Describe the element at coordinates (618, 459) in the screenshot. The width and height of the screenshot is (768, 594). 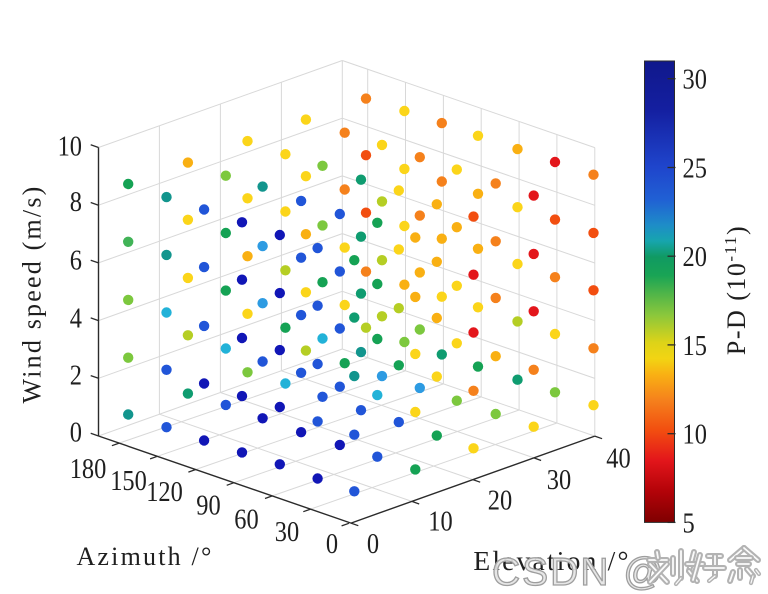
I see `svg-text: 40` at that location.